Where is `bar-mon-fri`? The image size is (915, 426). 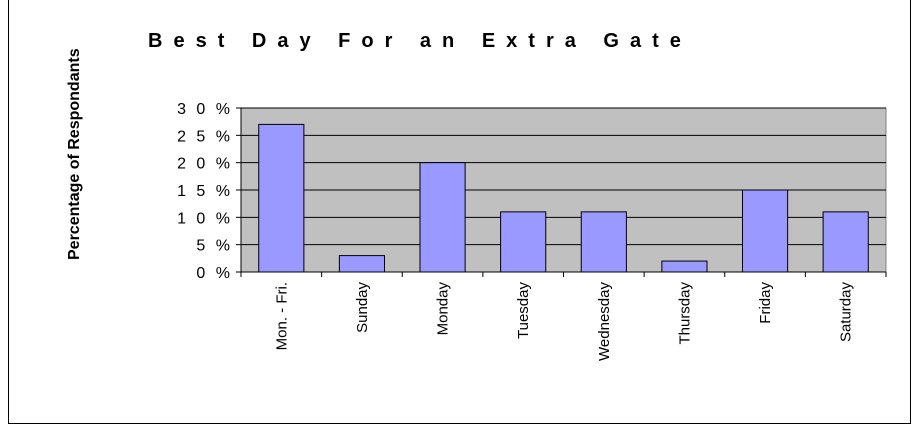
bar-mon-fri is located at coordinates (281, 198).